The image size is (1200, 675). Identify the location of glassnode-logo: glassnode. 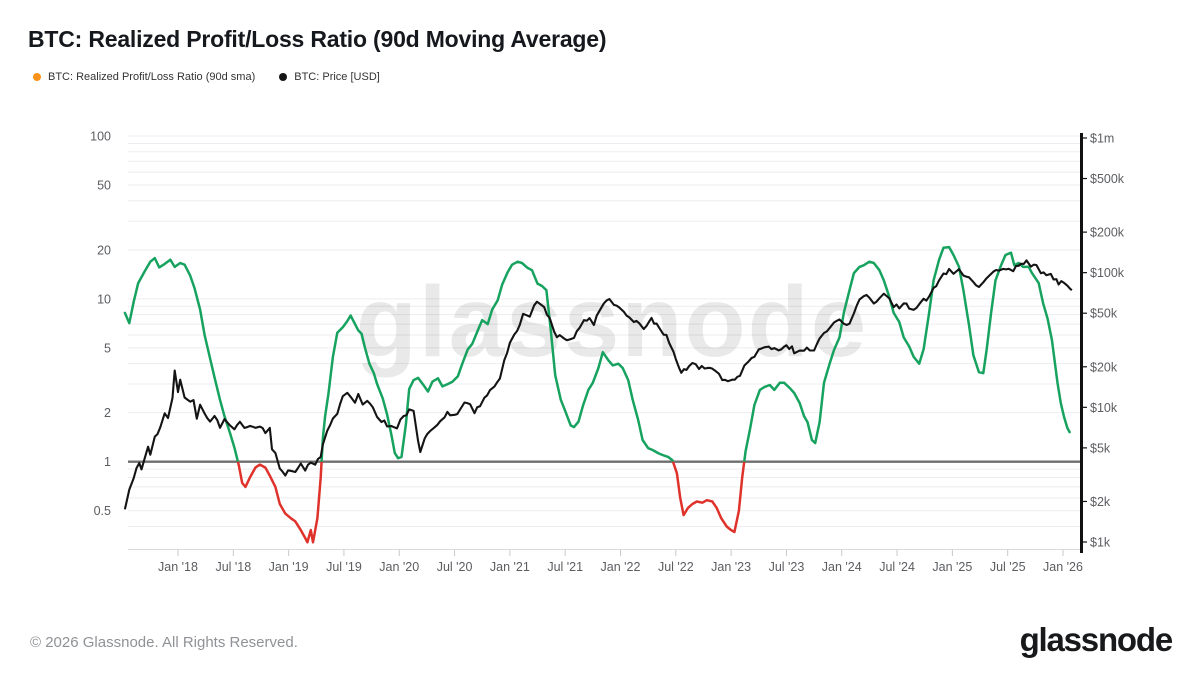
(1096, 639).